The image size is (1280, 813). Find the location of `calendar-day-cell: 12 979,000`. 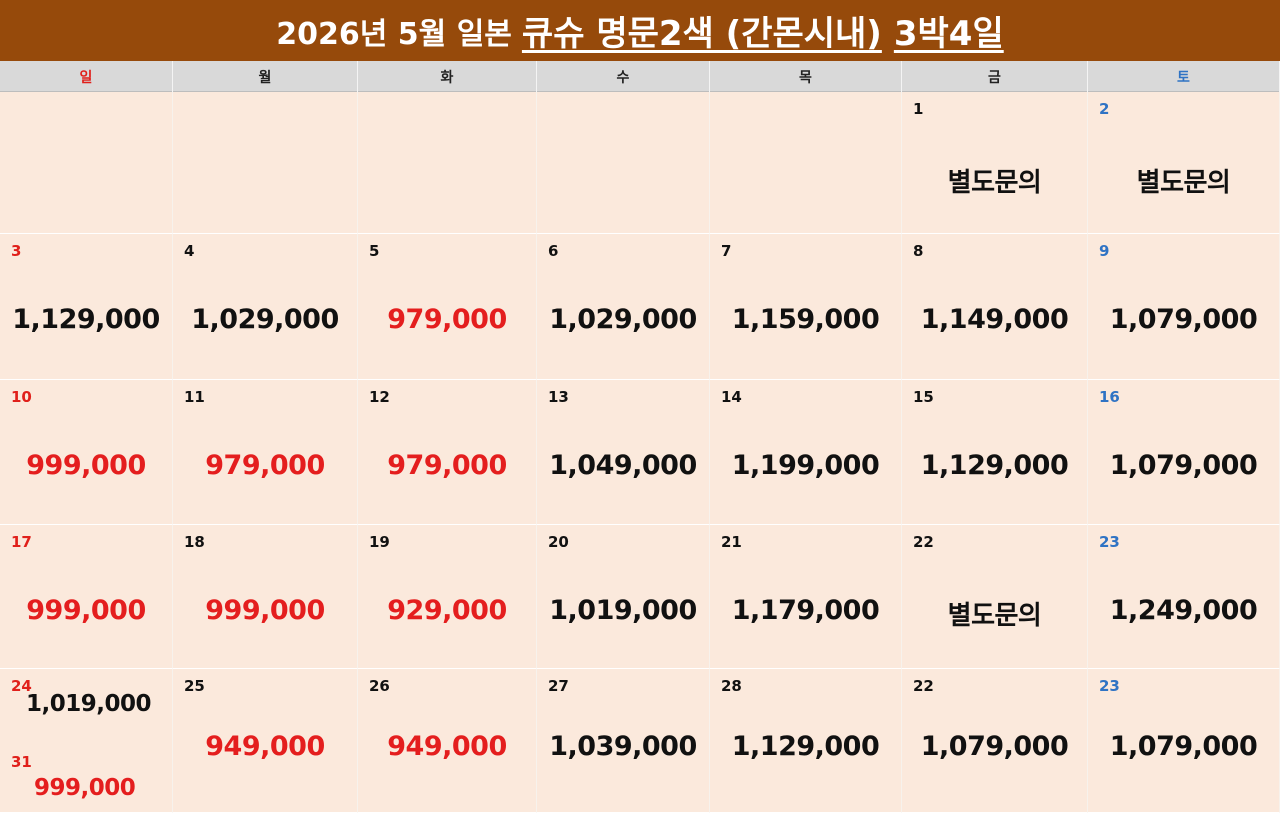

calendar-day-cell: 12 979,000 is located at coordinates (447, 452).